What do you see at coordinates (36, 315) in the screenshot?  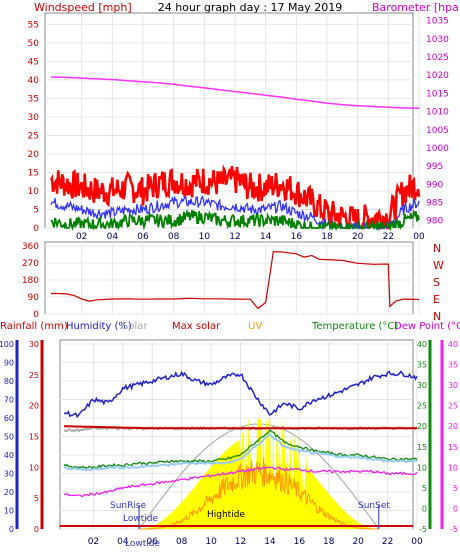 I see `direction-tick-label: 0` at bounding box center [36, 315].